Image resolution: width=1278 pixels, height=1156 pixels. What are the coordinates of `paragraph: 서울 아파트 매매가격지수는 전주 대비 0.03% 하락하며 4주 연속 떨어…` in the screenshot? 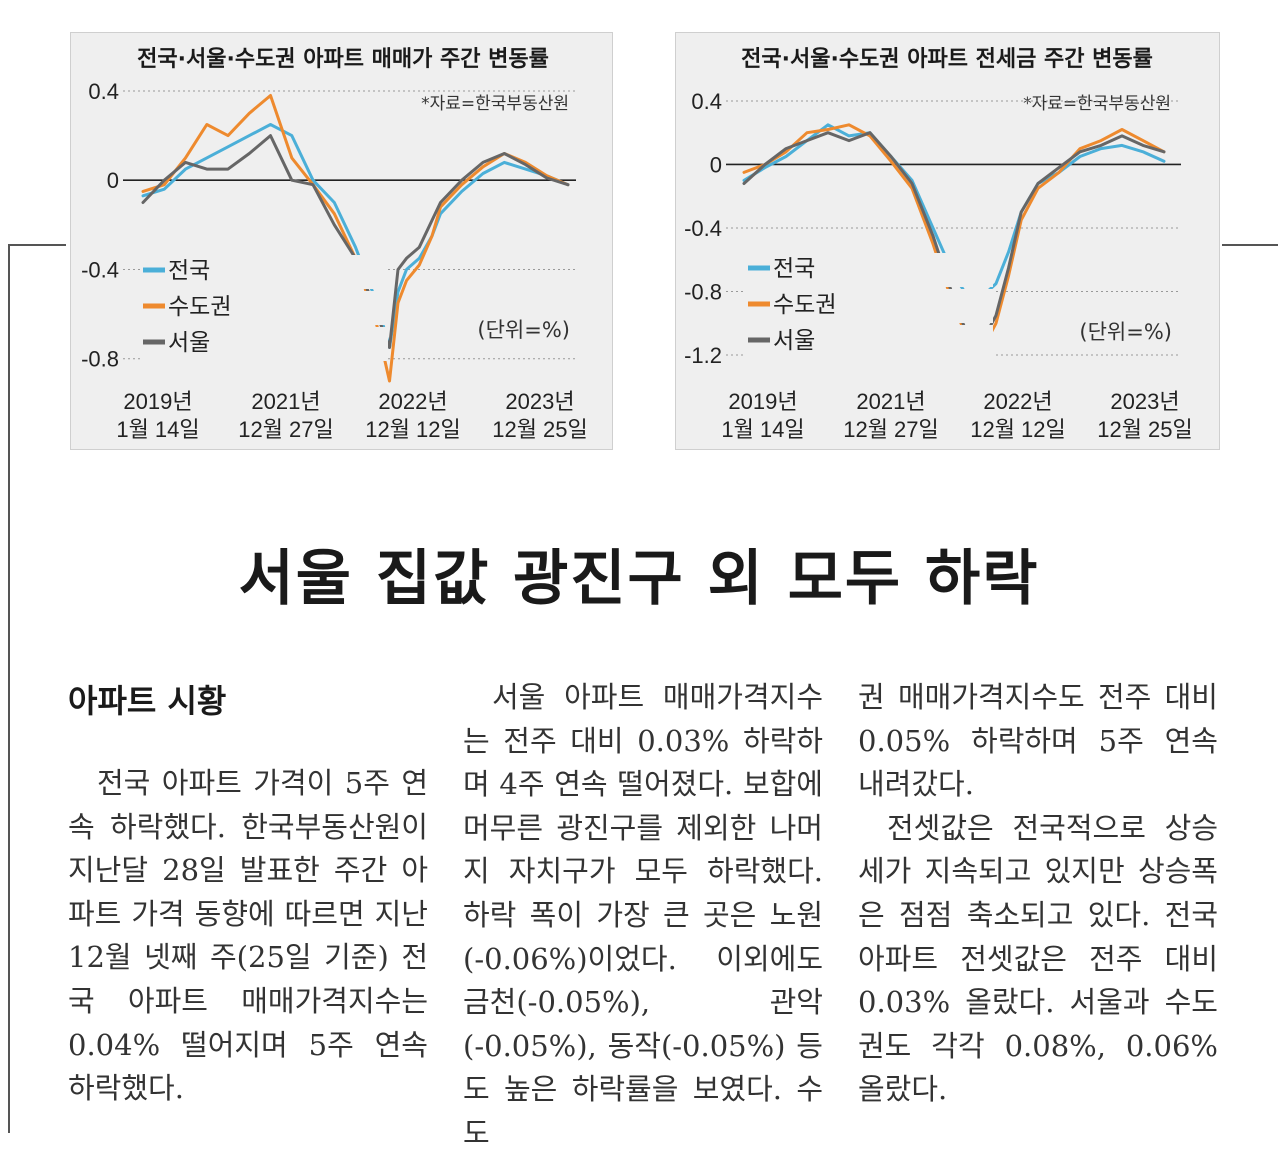 It's located at (643, 915).